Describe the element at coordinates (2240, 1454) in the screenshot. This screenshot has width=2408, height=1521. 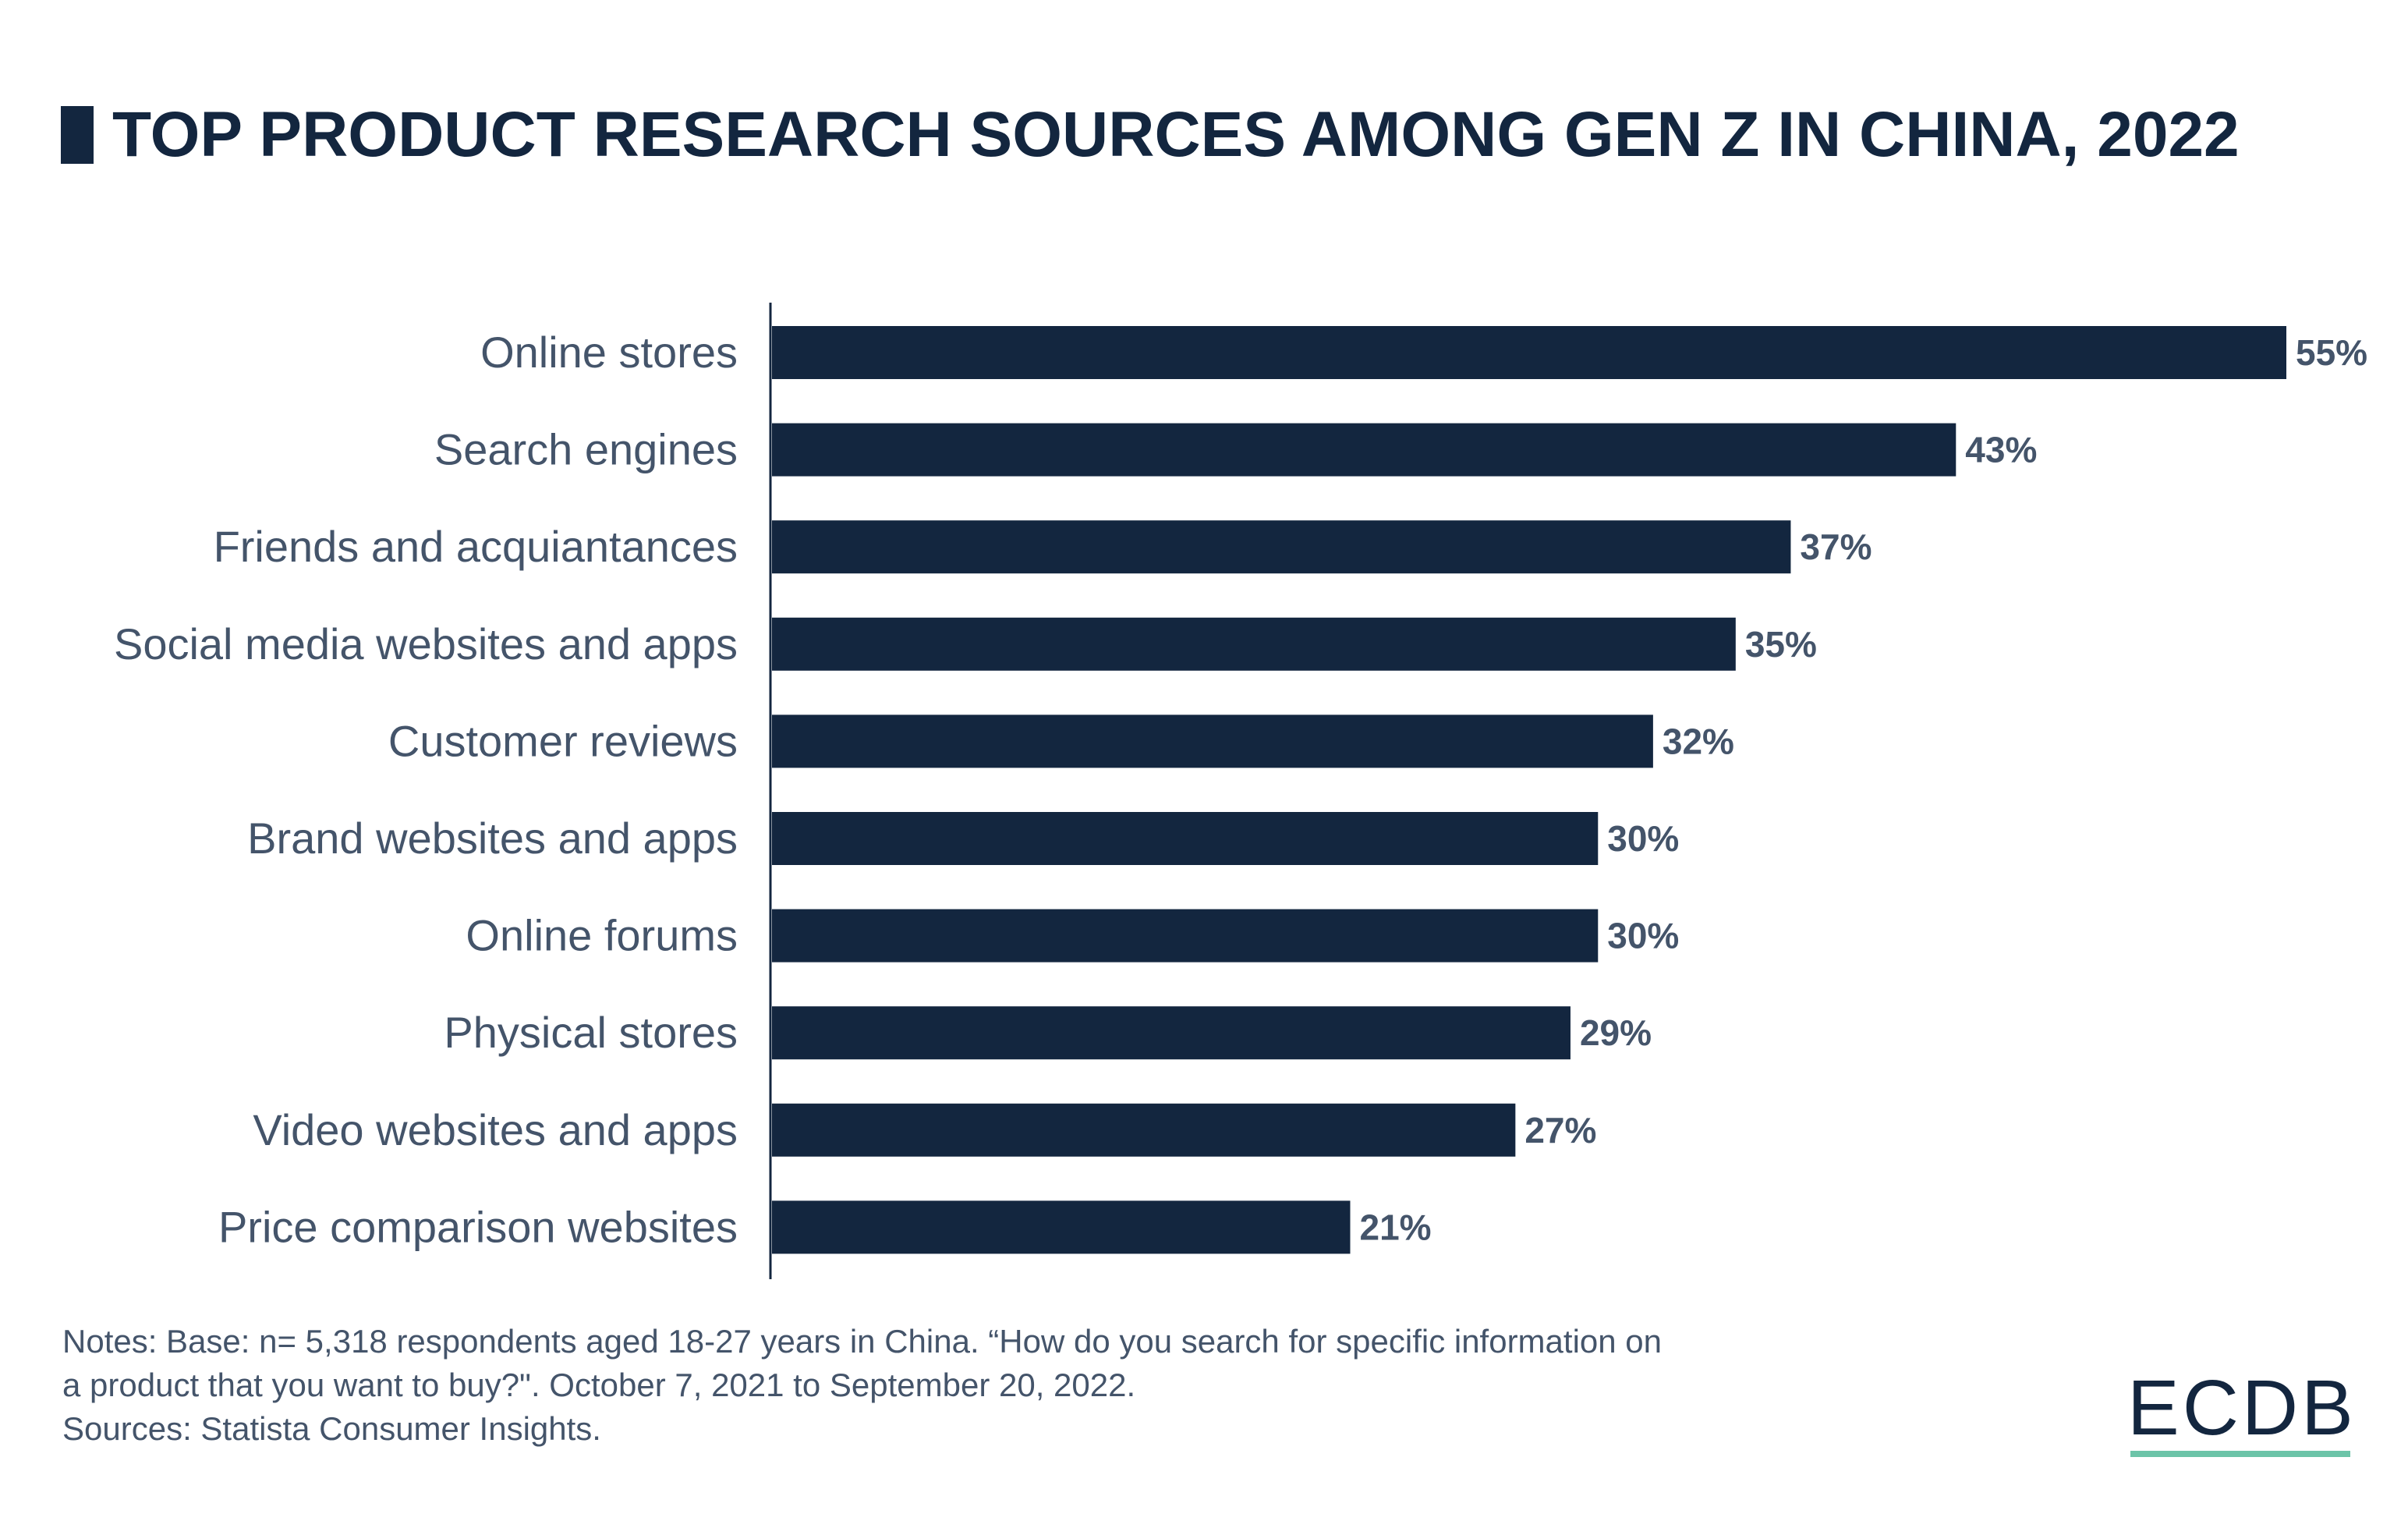
I see `logo-underline` at that location.